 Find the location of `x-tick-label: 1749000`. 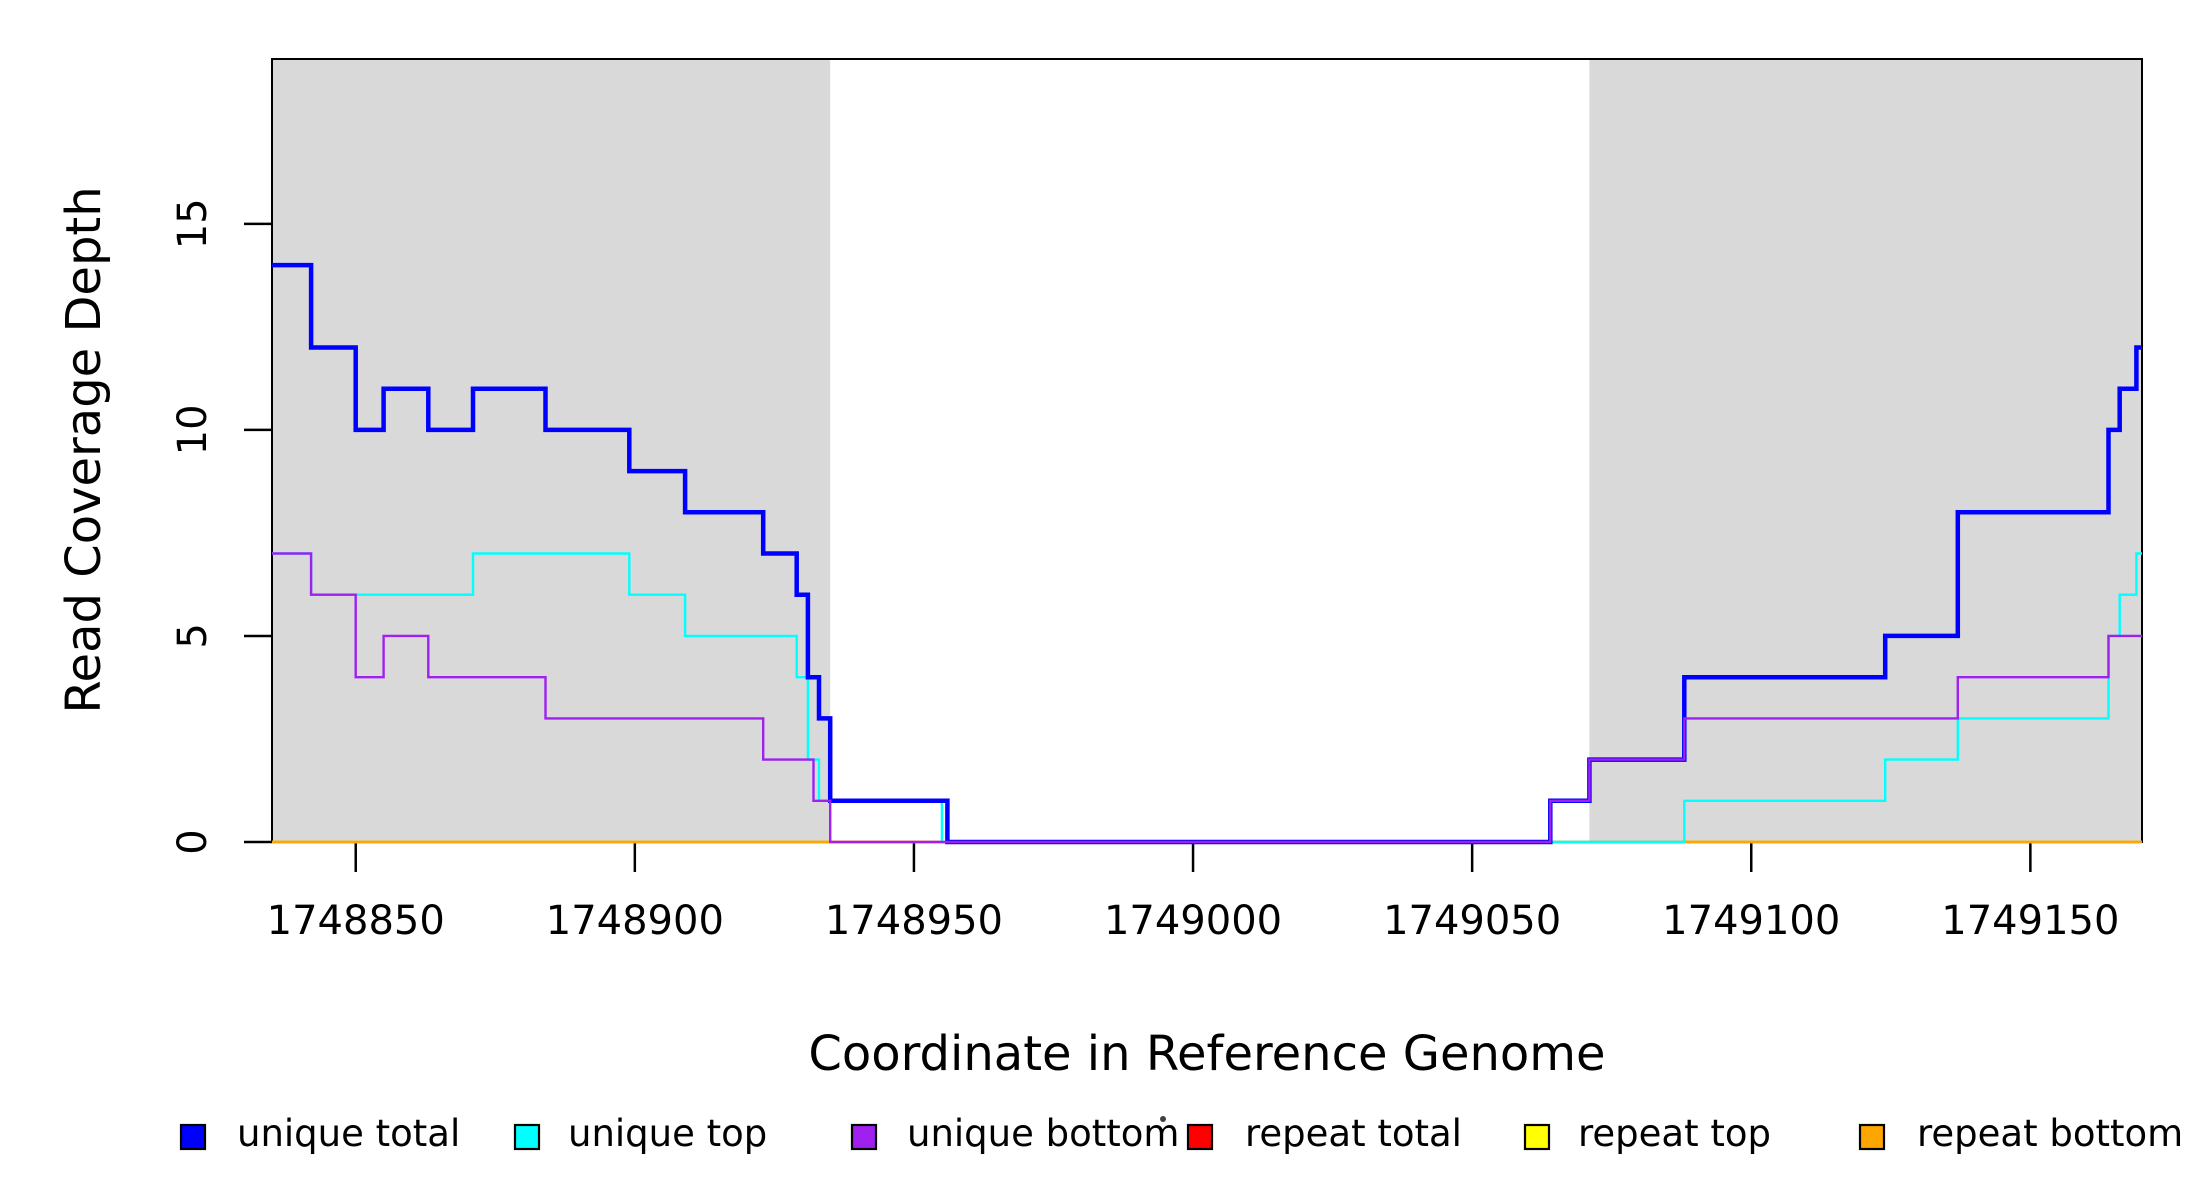

x-tick-label: 1749000 is located at coordinates (1193, 921).